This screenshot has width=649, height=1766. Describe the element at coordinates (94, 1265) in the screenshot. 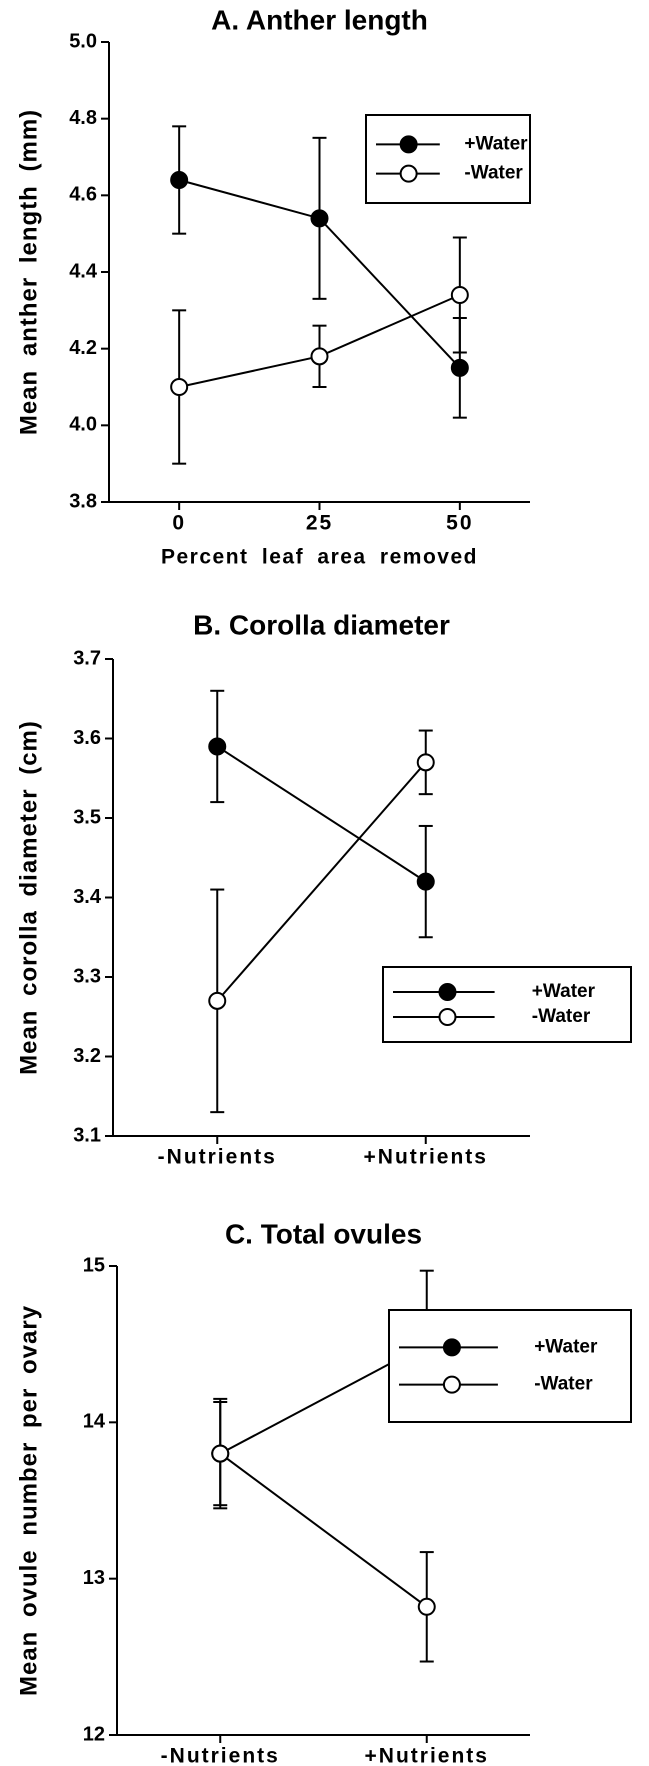

I see `y-tick-label: 15` at that location.